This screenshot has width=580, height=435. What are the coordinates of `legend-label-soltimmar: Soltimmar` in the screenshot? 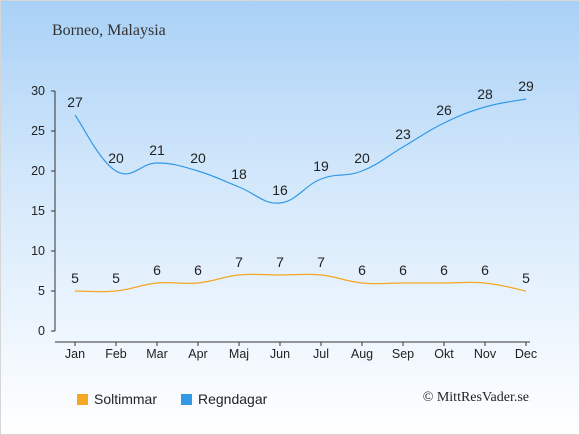 It's located at (126, 399).